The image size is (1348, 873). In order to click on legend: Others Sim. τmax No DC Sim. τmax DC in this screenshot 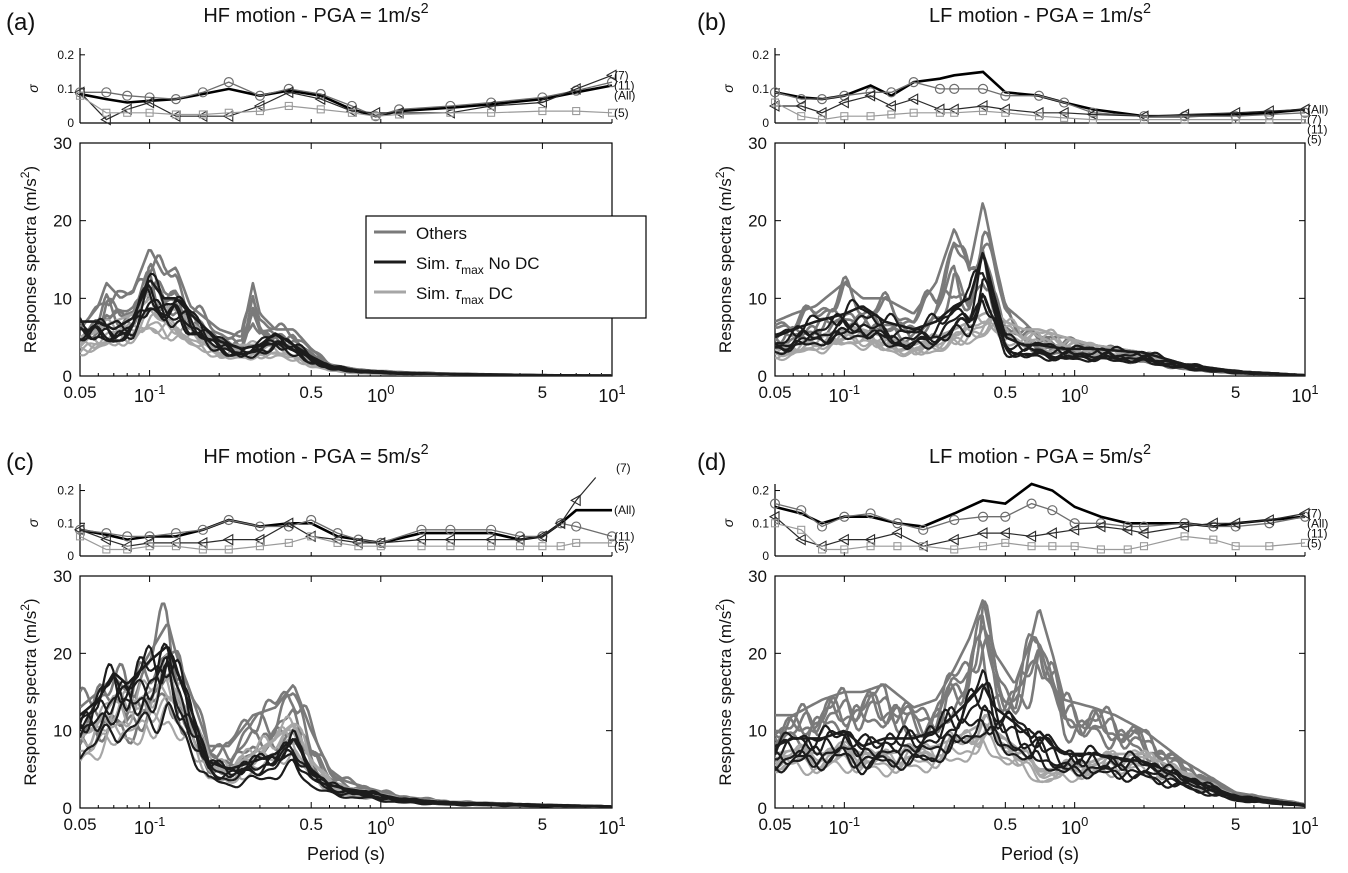, I will do `click(506, 267)`.